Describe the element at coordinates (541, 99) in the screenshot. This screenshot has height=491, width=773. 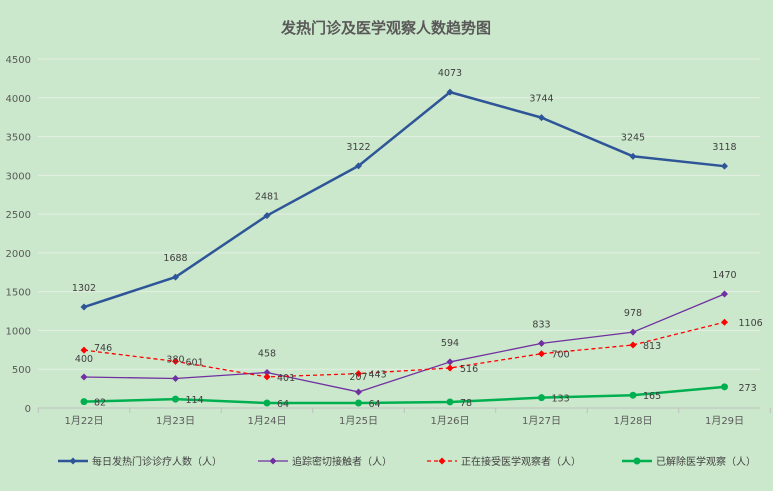
I see `data-label: 3744` at that location.